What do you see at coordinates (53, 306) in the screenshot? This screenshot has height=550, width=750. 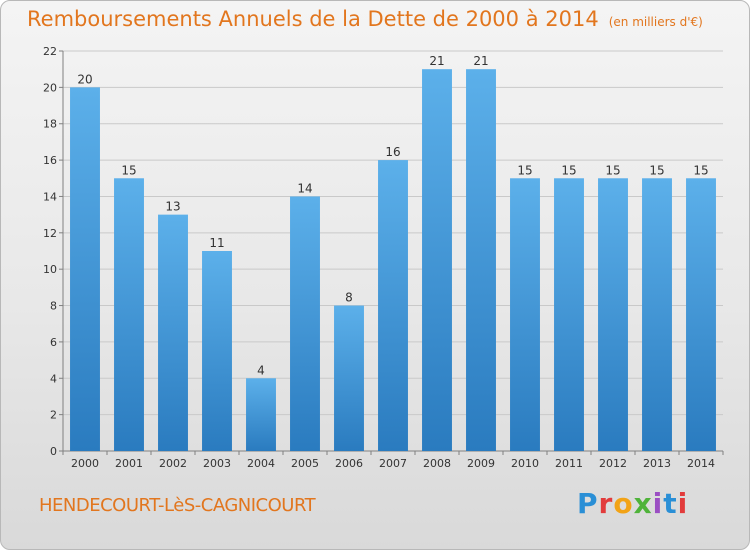 I see `y-tick-label: 8` at bounding box center [53, 306].